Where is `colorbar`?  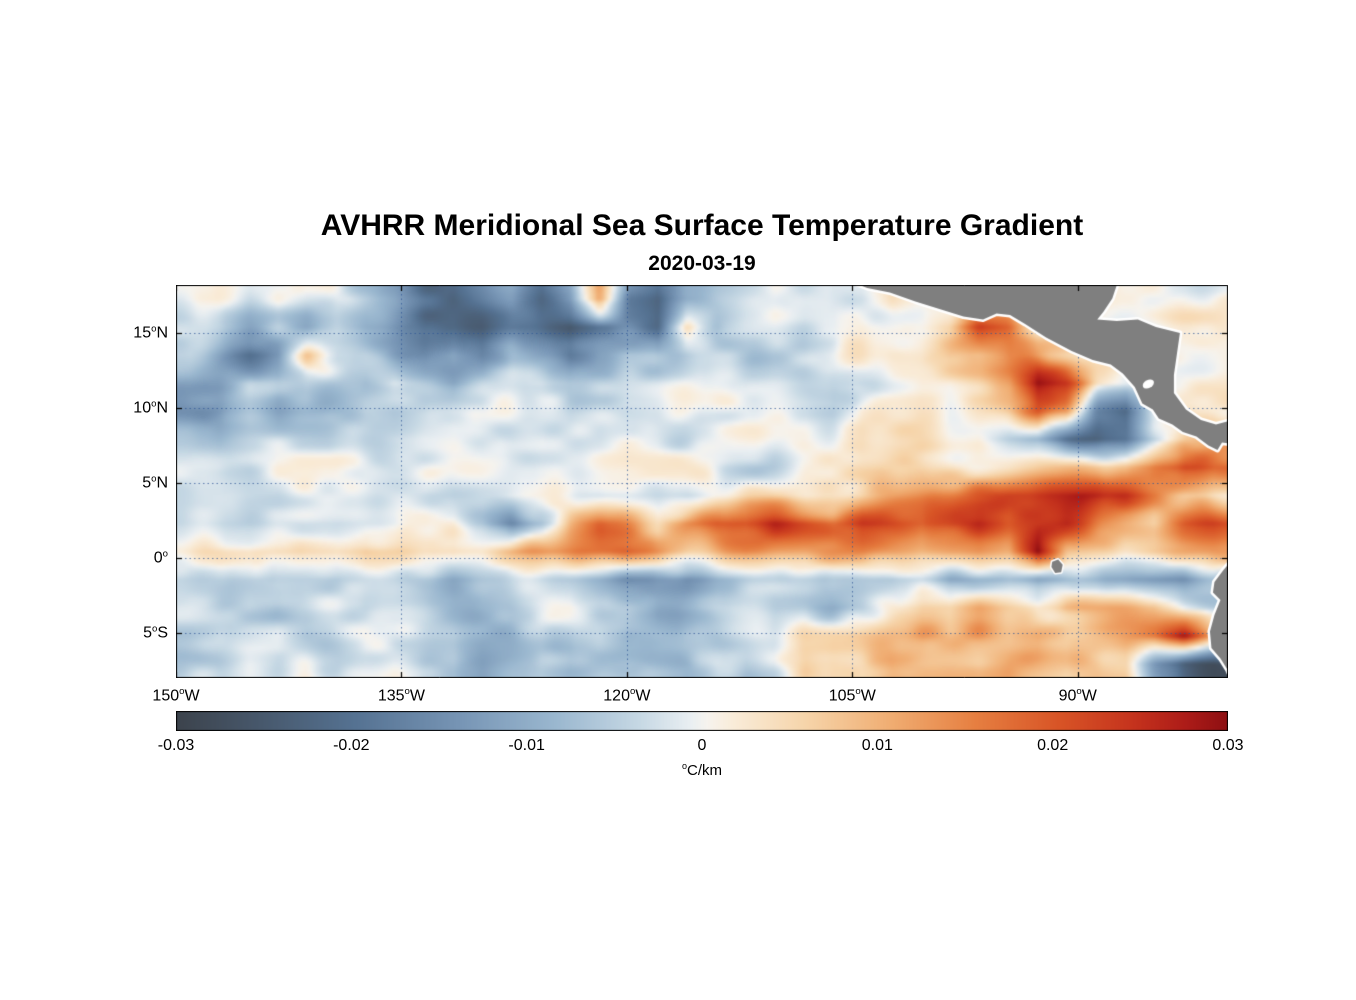 colorbar is located at coordinates (702, 721).